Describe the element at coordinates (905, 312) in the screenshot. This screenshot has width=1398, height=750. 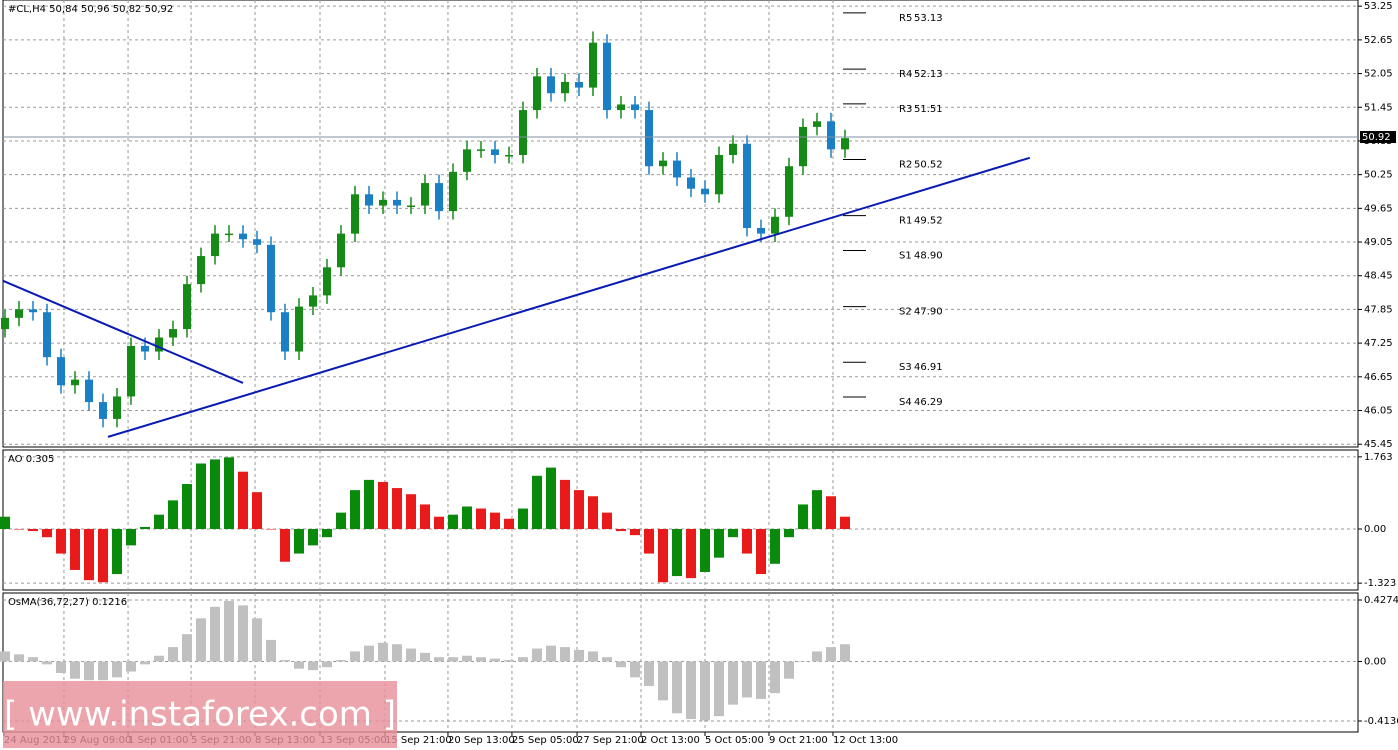
I see `pivot-name: S2` at that location.